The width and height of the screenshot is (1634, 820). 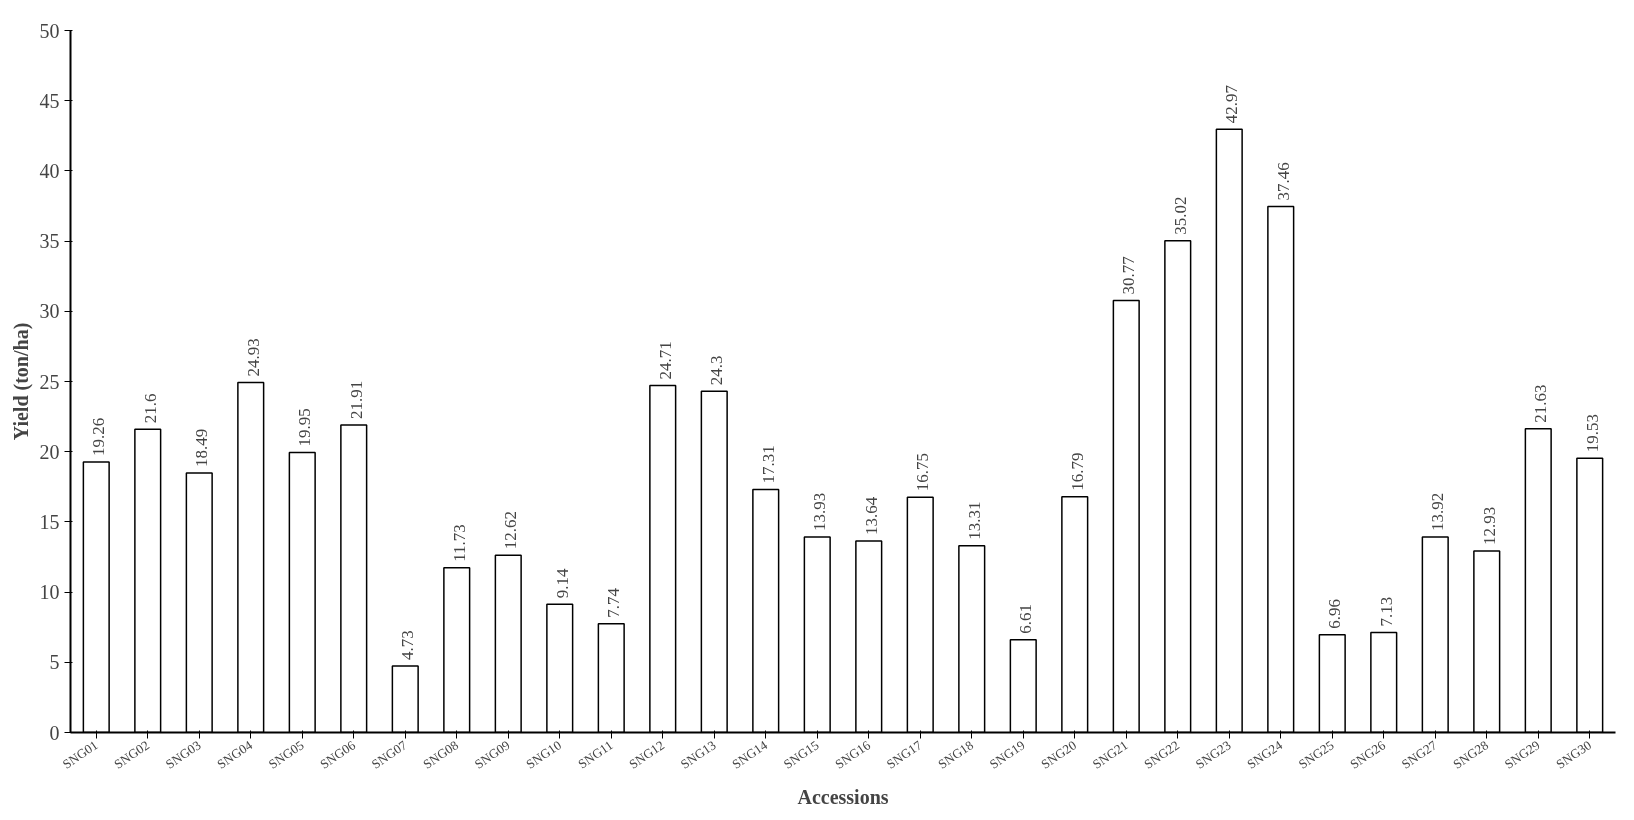 I want to click on data-label: 30.77, so click(x=1129, y=275).